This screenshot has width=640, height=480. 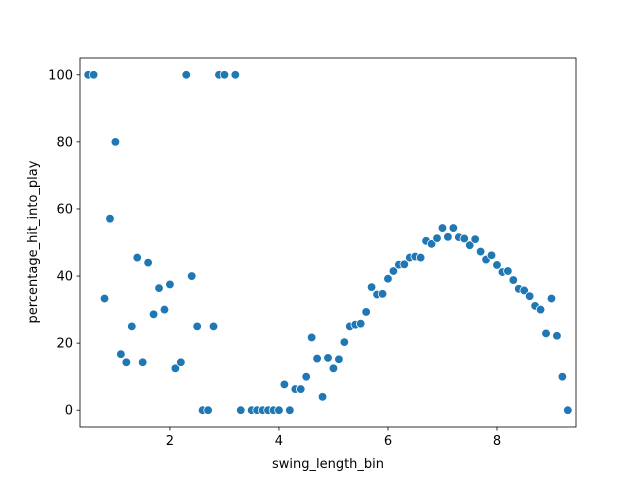 What do you see at coordinates (64, 243) in the screenshot?
I see `y-axis-ticks: 0 20 40 60 80 100` at bounding box center [64, 243].